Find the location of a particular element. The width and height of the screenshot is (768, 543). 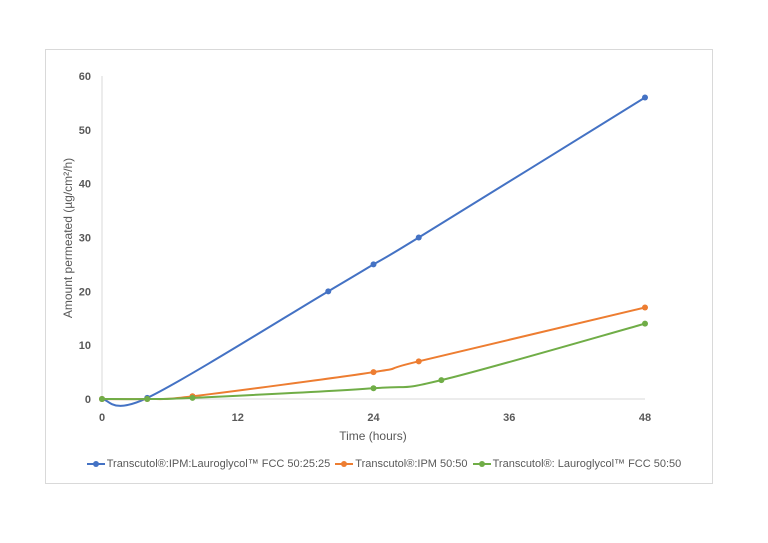

y-axis-title: Amount permeated (µg/cm²/h) is located at coordinates (68, 238).